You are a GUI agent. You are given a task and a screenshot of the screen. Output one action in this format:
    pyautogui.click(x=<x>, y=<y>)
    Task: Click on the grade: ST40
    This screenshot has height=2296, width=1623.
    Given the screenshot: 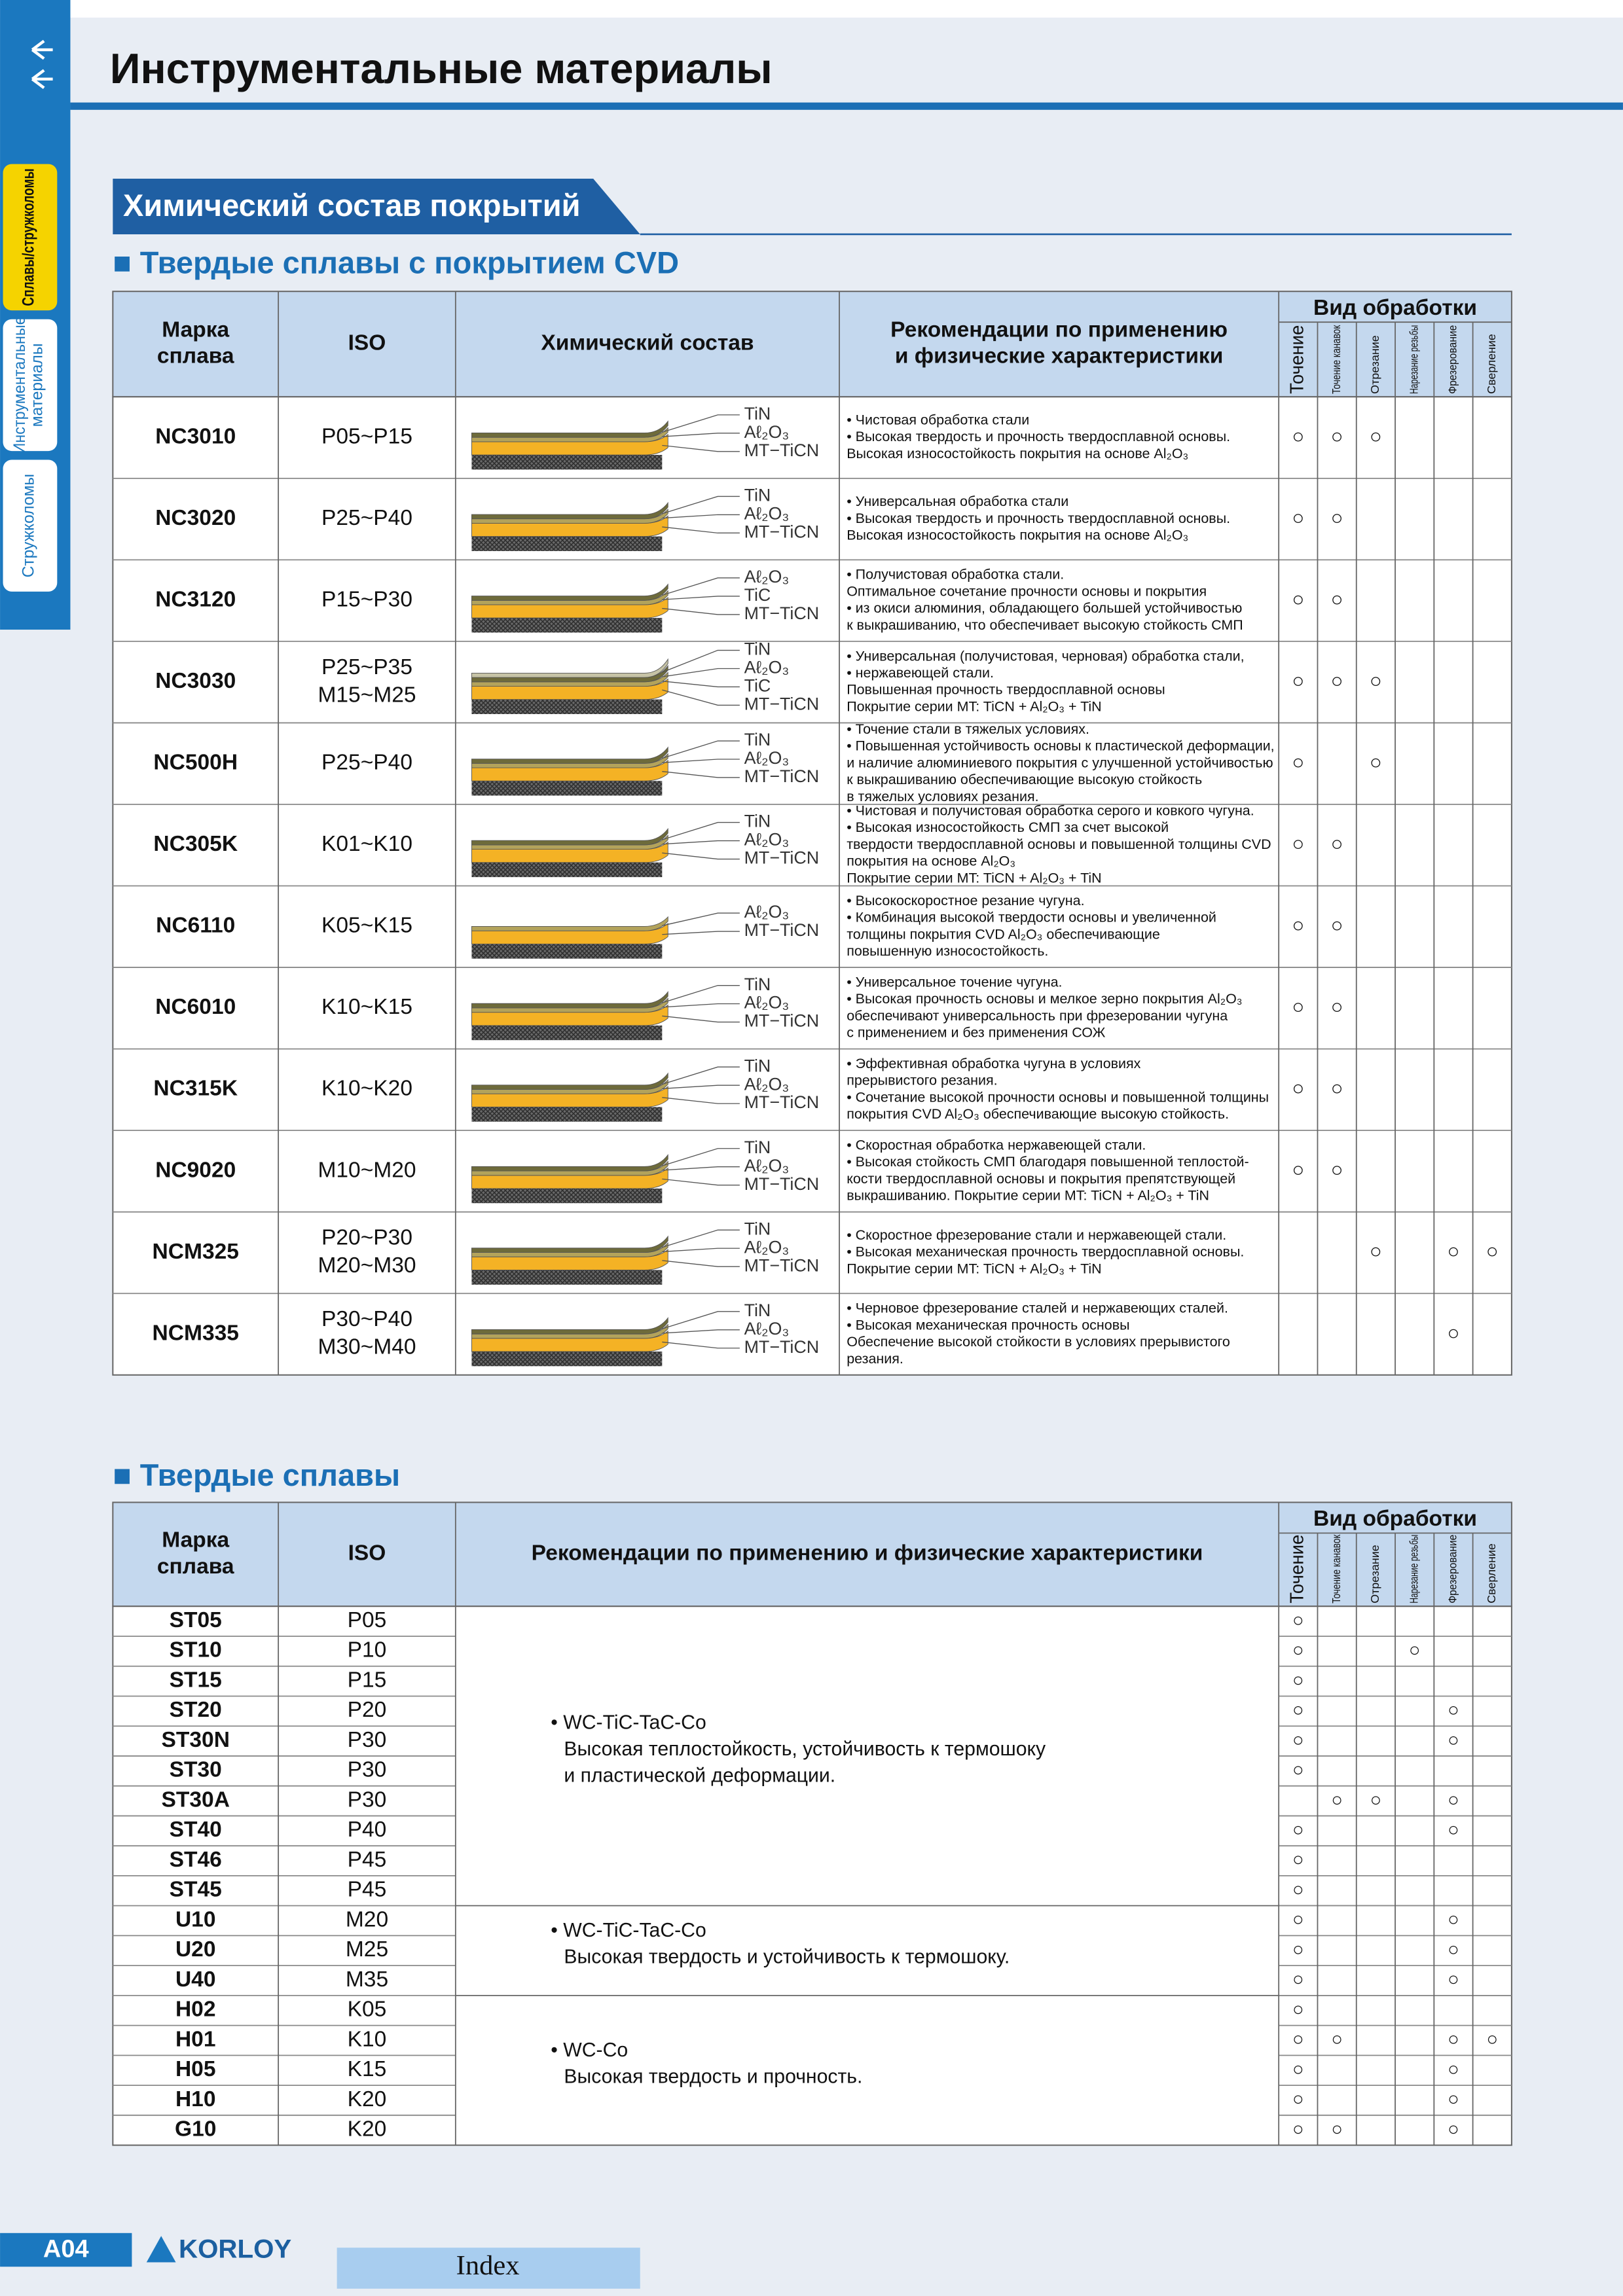 What is the action you would take?
    pyautogui.click(x=196, y=1830)
    